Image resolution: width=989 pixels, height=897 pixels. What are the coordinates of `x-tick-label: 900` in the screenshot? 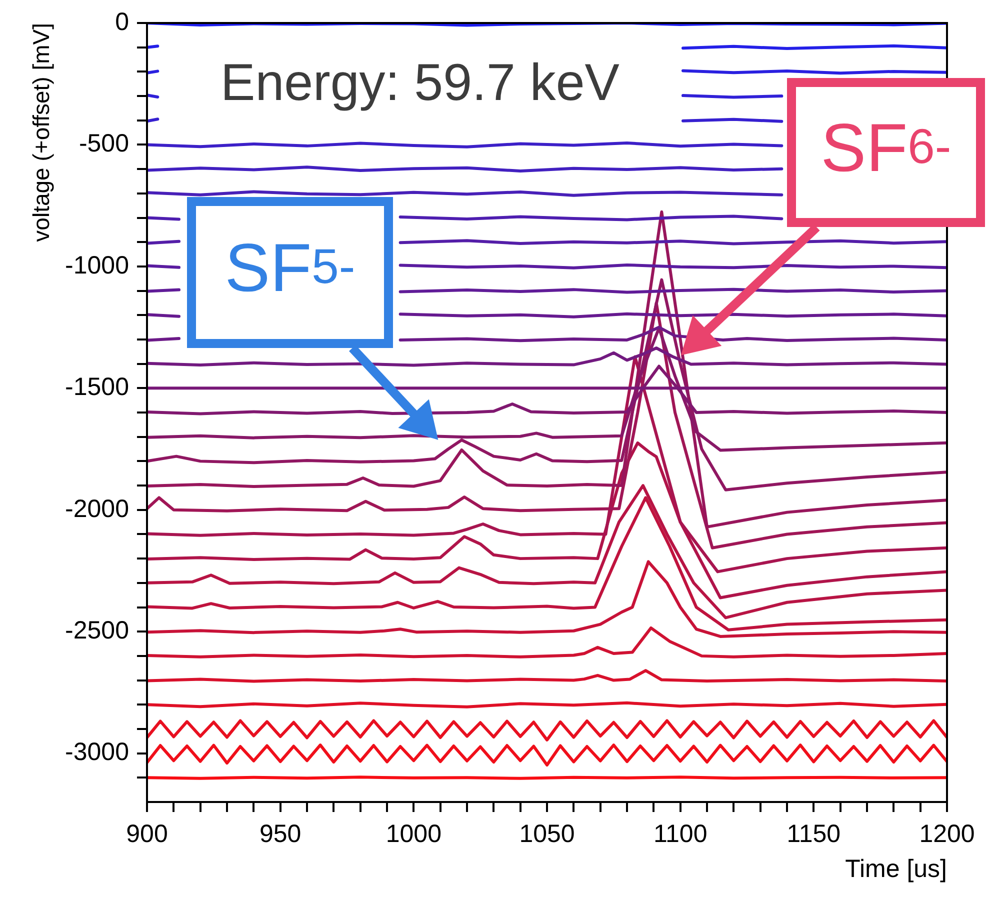 It's located at (147, 834).